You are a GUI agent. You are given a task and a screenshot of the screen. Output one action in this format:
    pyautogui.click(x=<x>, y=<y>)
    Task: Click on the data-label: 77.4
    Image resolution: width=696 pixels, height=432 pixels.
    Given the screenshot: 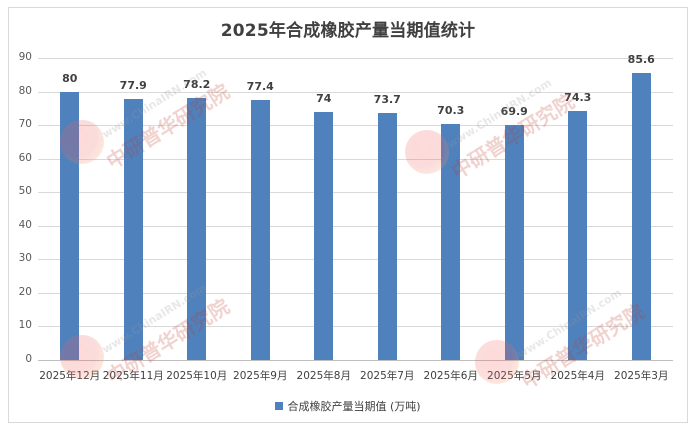 What is the action you would take?
    pyautogui.click(x=260, y=87)
    